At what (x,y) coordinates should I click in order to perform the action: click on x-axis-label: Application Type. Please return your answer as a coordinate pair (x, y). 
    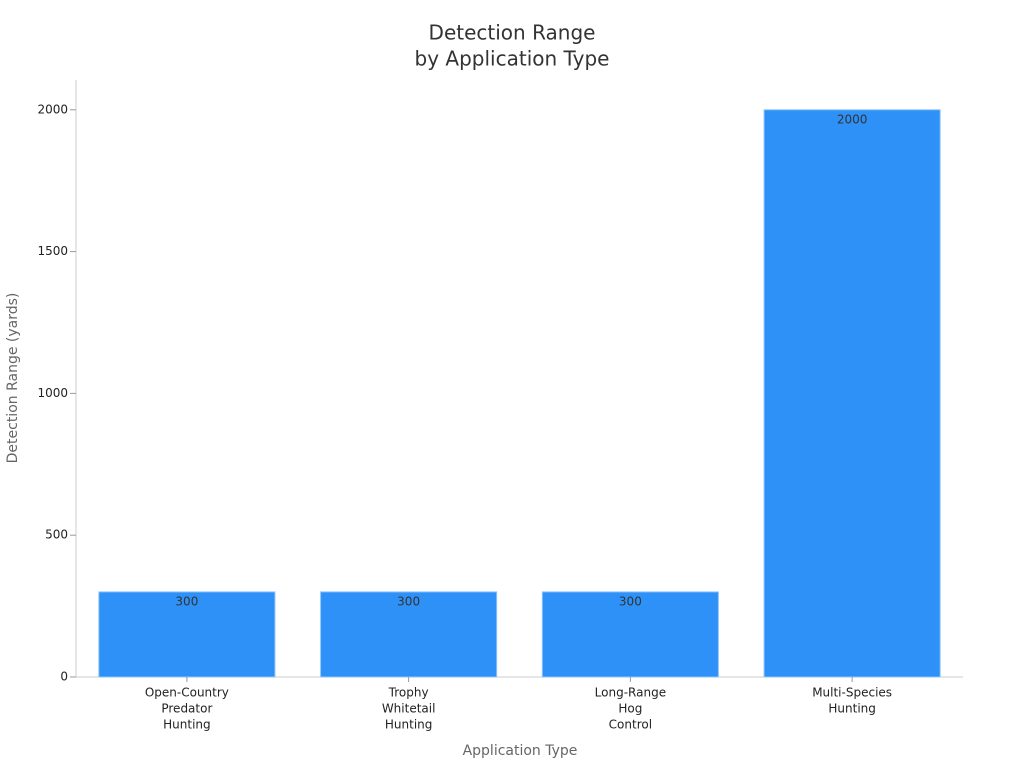
    Looking at the image, I should click on (520, 751).